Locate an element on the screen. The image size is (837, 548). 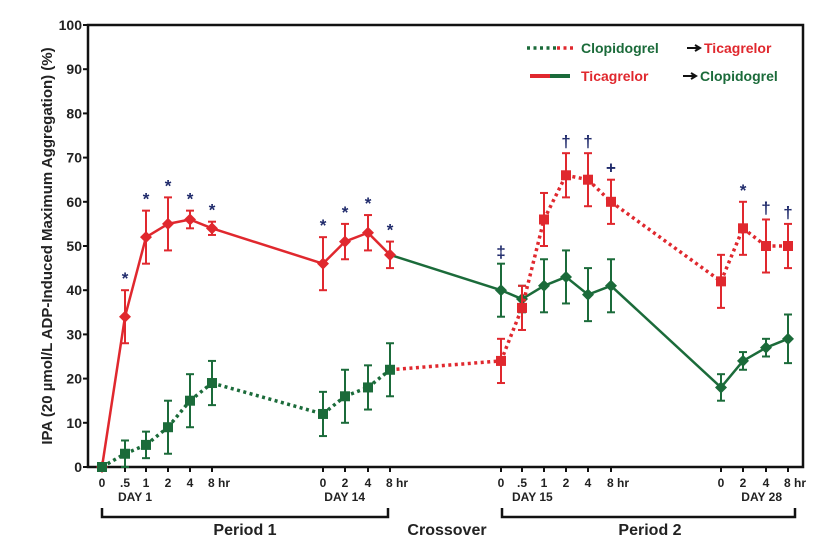
y-tick-label: 20 is located at coordinates (74, 379).